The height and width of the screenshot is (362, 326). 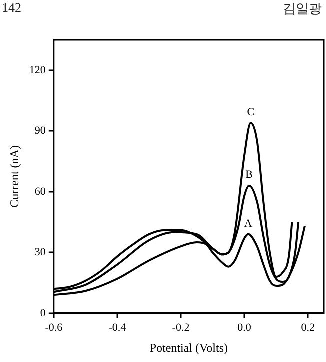 I want to click on annotation: C, so click(x=251, y=112).